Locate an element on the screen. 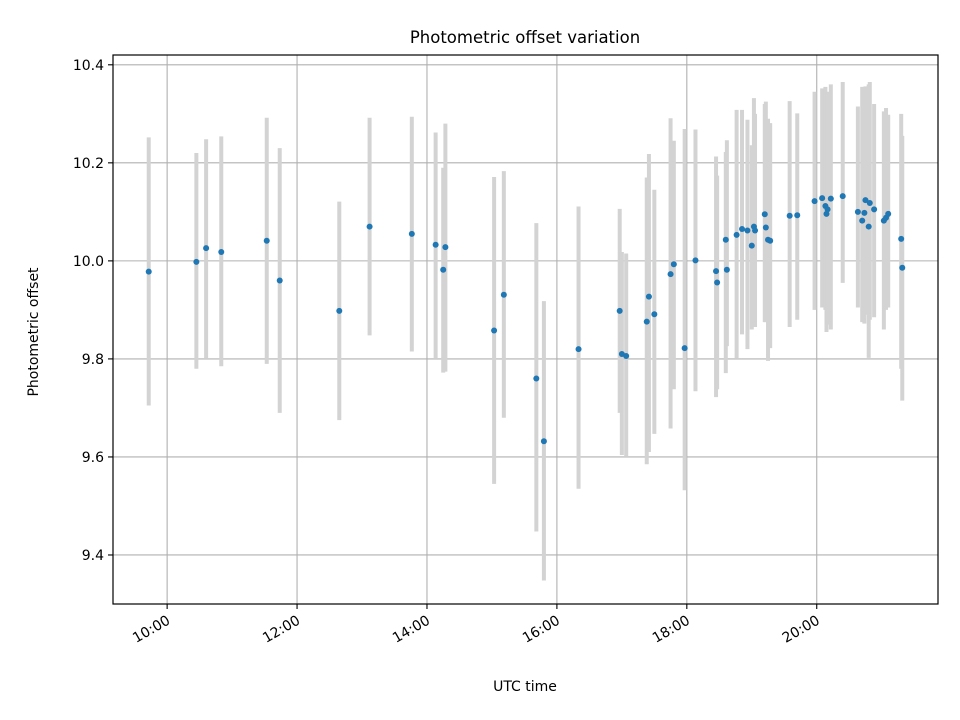  y-tick-label: 9.6 is located at coordinates (93, 458).